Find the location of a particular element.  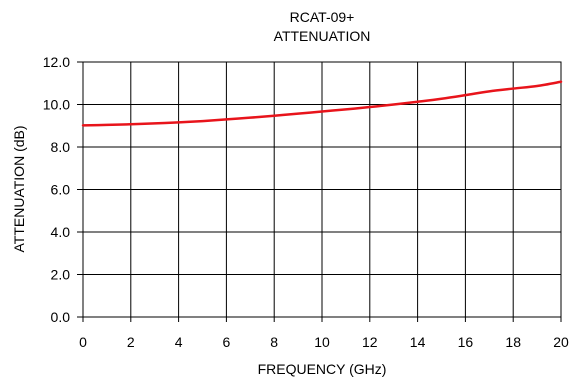

y-tick-label: 0.0 is located at coordinates (61, 317).